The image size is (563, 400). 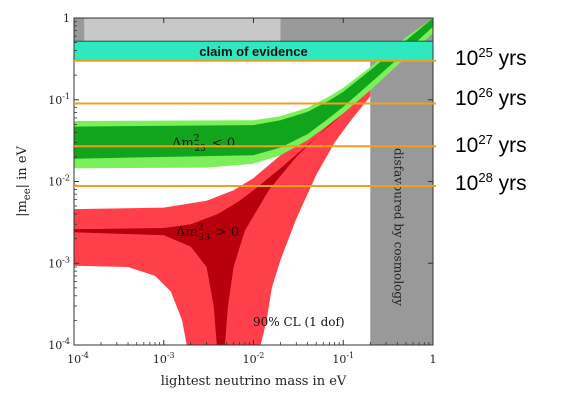 I want to click on confidence-level-label: 90% CL (1 dof), so click(x=299, y=322).